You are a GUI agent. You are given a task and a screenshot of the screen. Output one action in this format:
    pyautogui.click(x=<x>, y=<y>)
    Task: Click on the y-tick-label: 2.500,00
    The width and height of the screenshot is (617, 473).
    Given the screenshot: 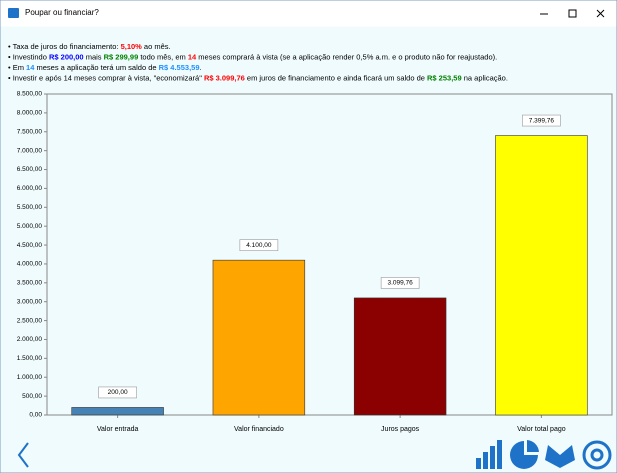 What is the action you would take?
    pyautogui.click(x=30, y=320)
    